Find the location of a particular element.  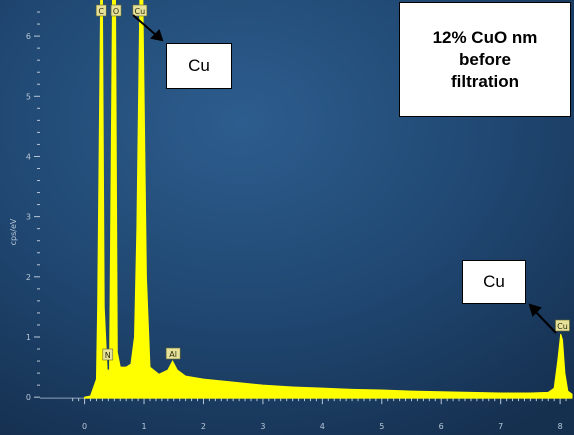

y-tick-label: 5 is located at coordinates (28, 96).